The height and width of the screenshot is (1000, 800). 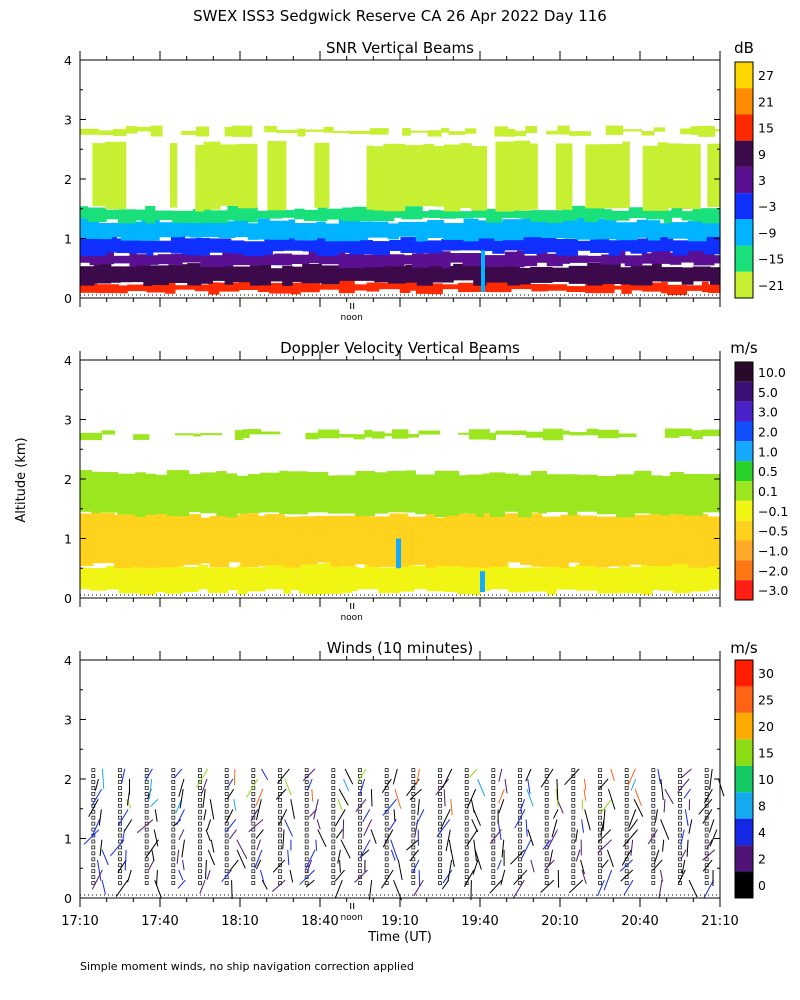 I want to click on colorbar-tick-label: 3, so click(x=762, y=180).